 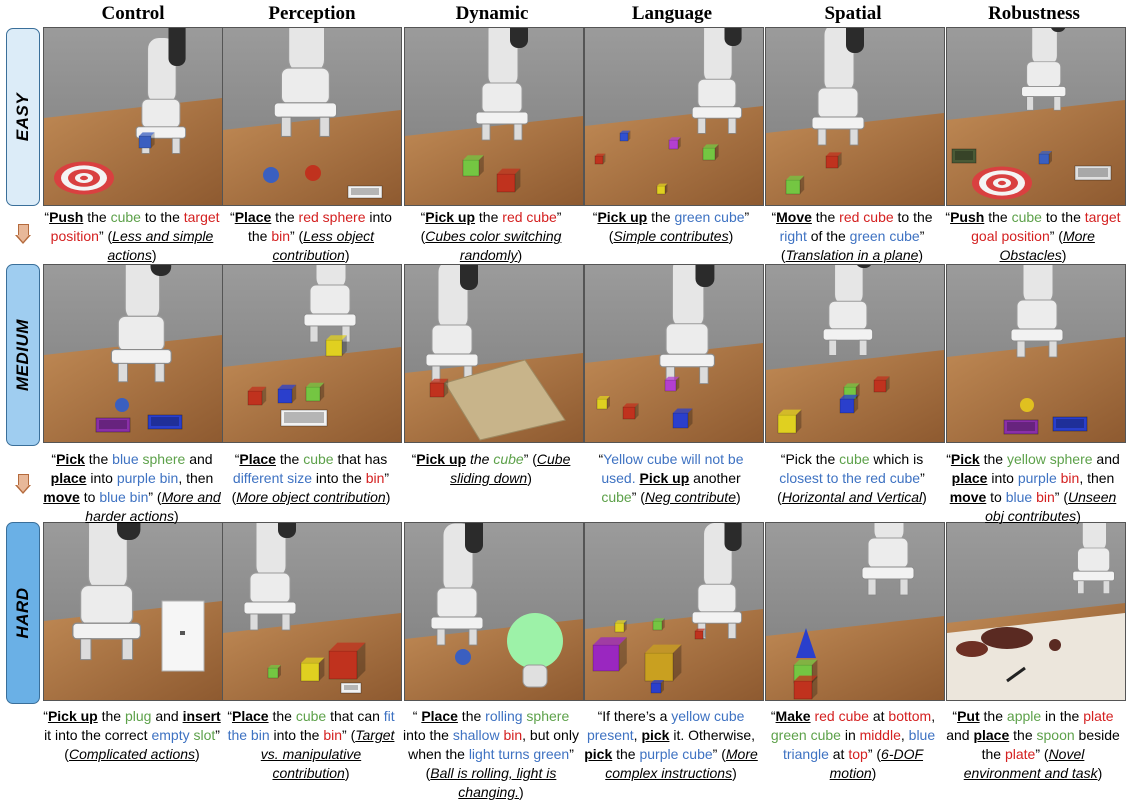 I want to click on screenshot-hard-control, so click(x=133, y=611).